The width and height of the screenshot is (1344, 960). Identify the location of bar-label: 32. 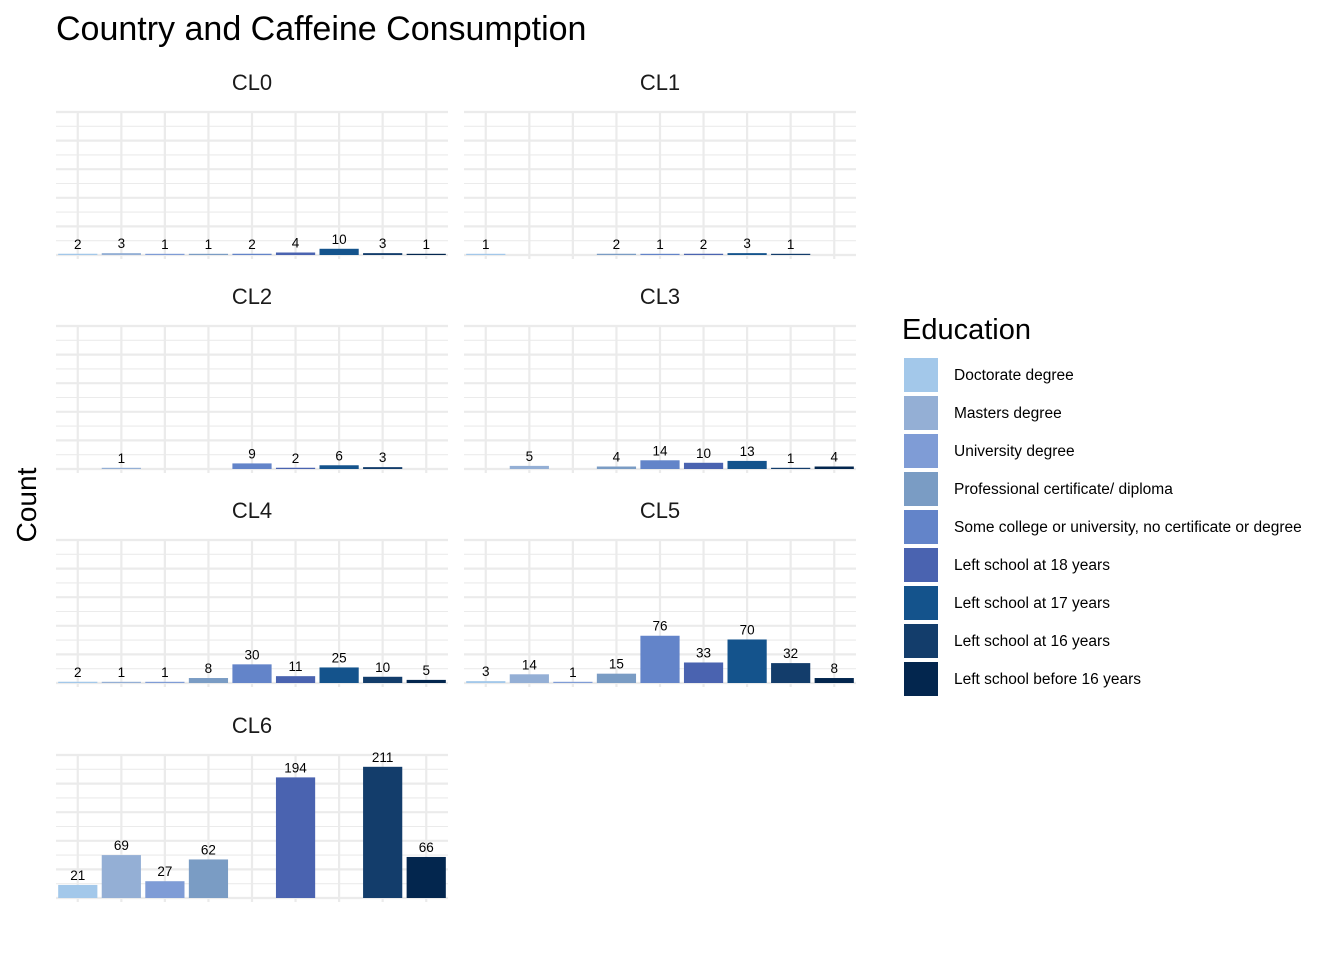
(790, 653).